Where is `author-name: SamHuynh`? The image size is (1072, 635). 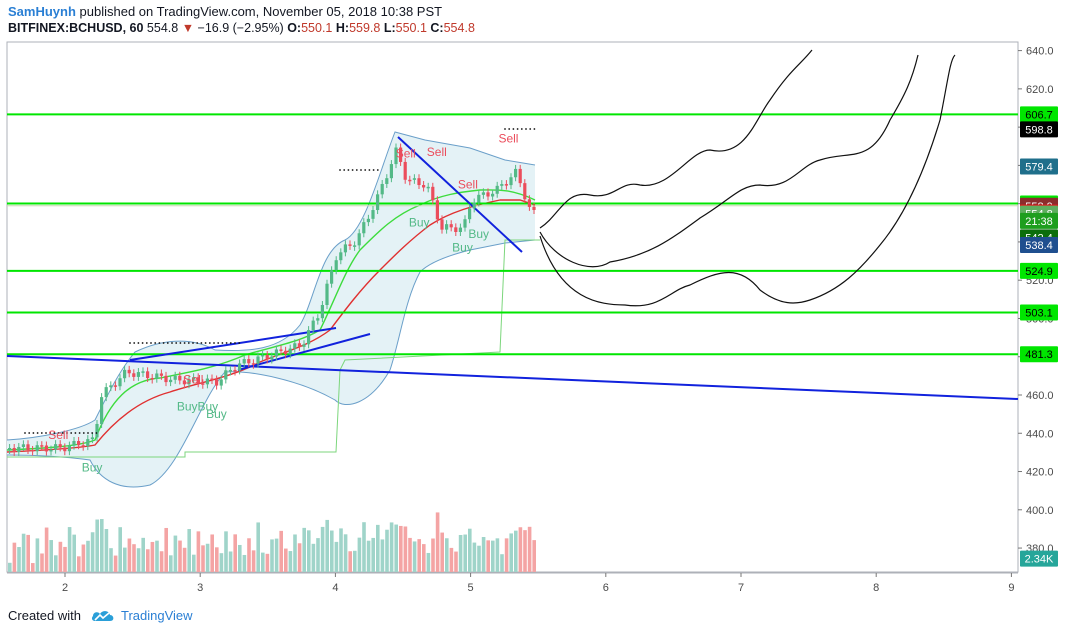 author-name: SamHuynh is located at coordinates (42, 11).